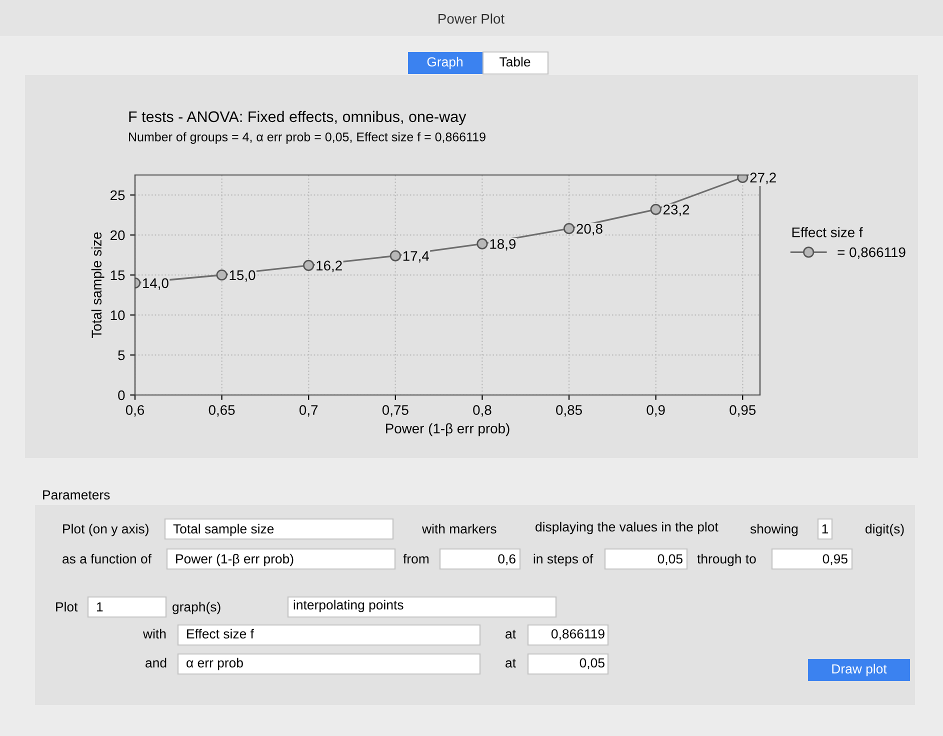 The image size is (943, 736). What do you see at coordinates (235, 560) in the screenshot?
I see `text: Power (1-β err prob)` at bounding box center [235, 560].